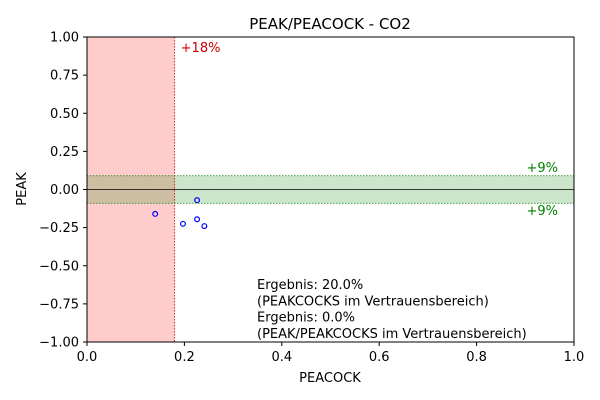 Image resolution: width=600 pixels, height=400 pixels. Describe the element at coordinates (330, 378) in the screenshot. I see `x-axis-label: PEACOCK` at that location.